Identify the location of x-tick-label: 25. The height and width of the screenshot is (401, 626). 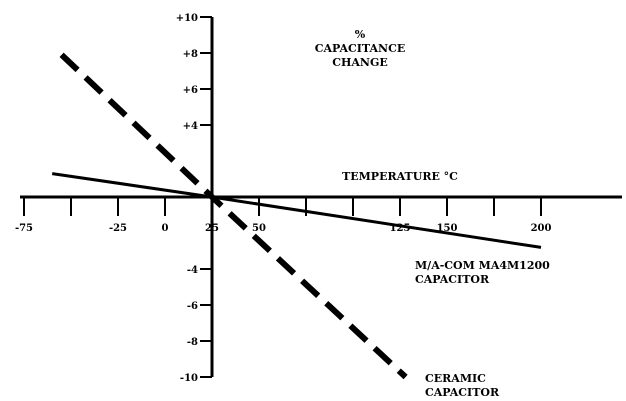
(212, 228).